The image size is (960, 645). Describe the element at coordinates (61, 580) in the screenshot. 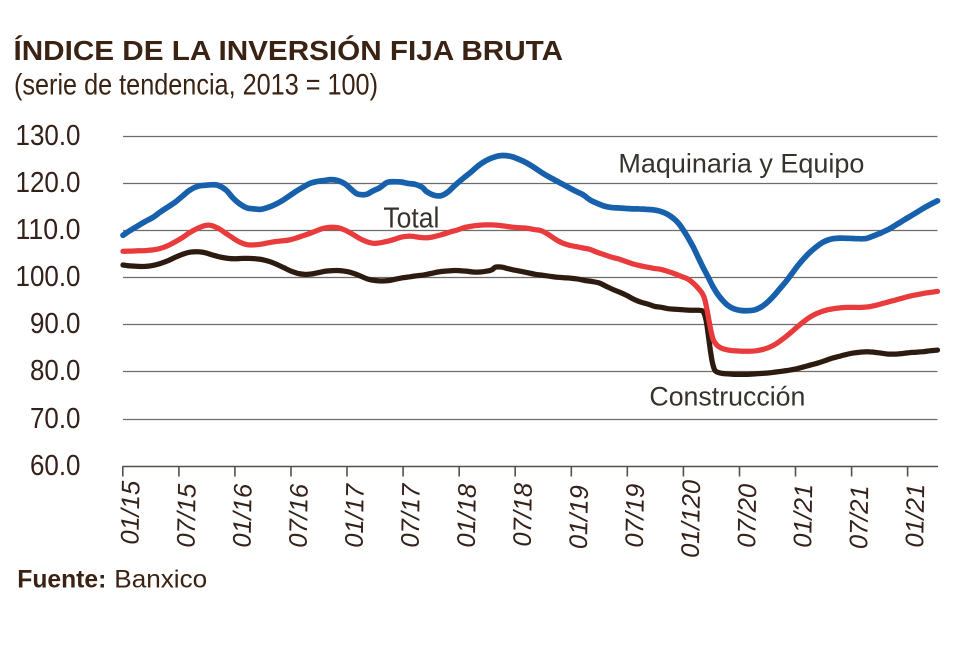

I see `svg-text: Fuente:` at that location.